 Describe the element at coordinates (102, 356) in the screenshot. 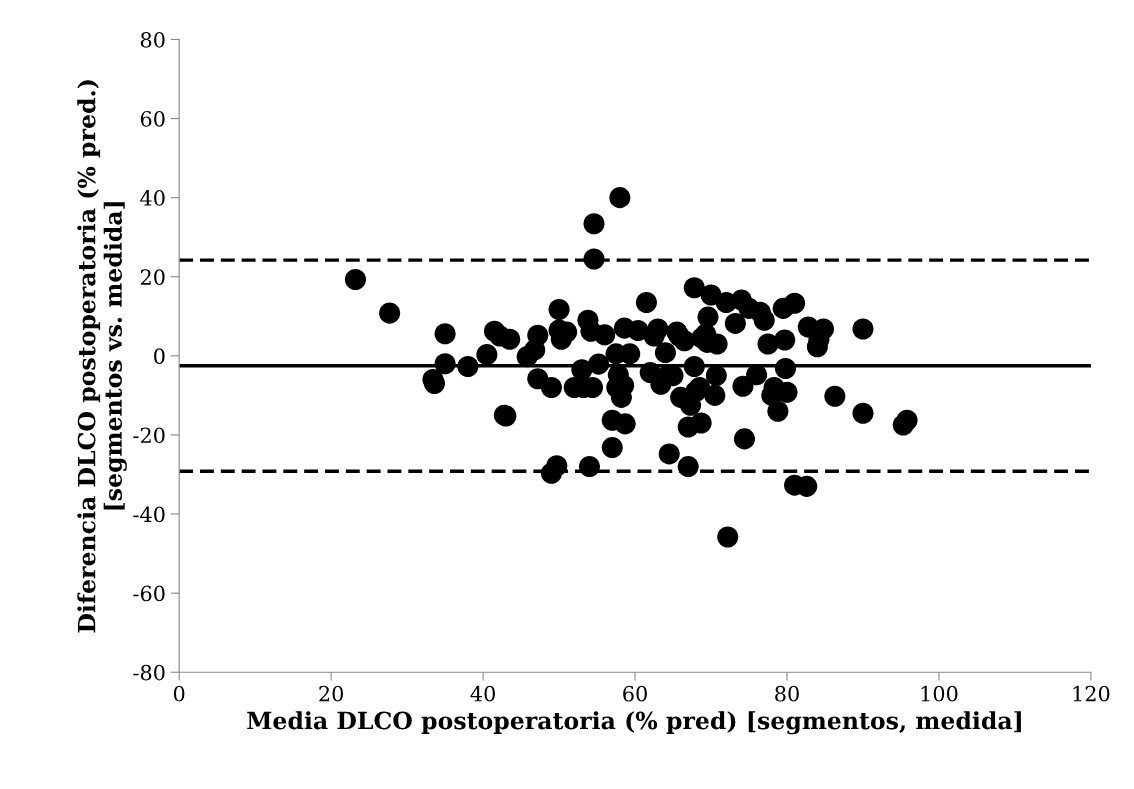

I see `y-axis-title: Diferencia DLCO postoperatoria (% pred.) [segmentos vs. medida]` at that location.